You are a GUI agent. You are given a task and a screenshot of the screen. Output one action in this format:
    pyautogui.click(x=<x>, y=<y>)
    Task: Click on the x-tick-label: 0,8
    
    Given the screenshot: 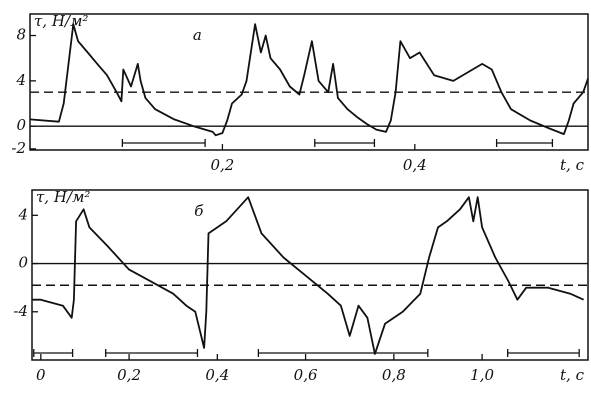 What is the action you would take?
    pyautogui.click(x=394, y=375)
    